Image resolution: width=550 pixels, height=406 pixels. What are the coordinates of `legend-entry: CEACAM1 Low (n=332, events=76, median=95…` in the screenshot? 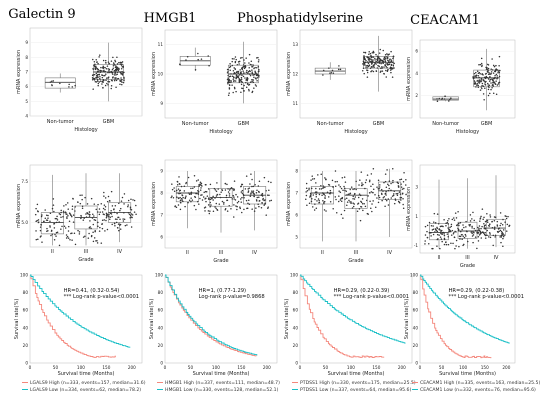 It's located at (478, 390).